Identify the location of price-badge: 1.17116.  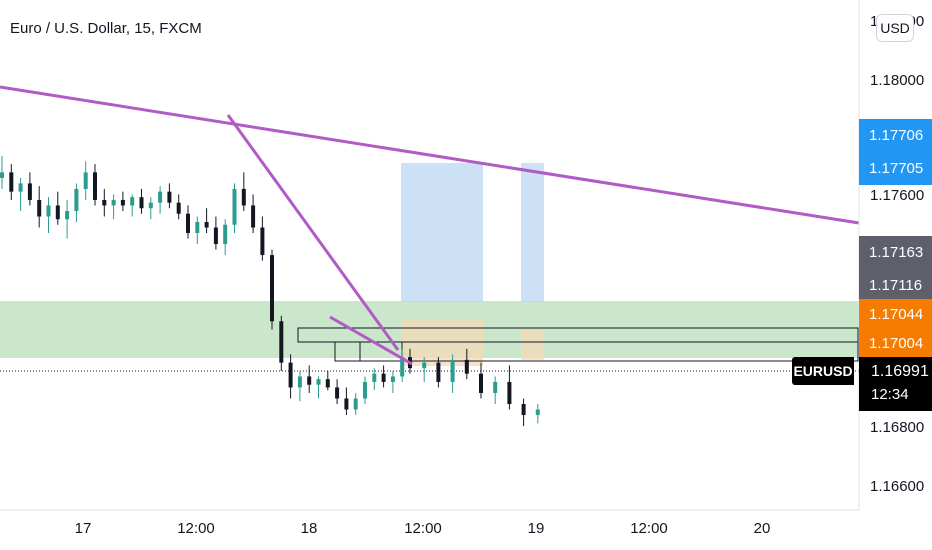
(895, 285).